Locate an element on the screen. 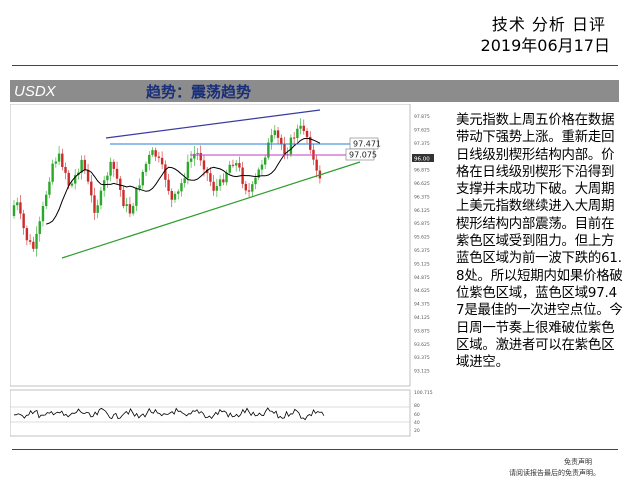 This screenshot has width=630, height=481. price-tick-label: 94.125 is located at coordinates (422, 318).